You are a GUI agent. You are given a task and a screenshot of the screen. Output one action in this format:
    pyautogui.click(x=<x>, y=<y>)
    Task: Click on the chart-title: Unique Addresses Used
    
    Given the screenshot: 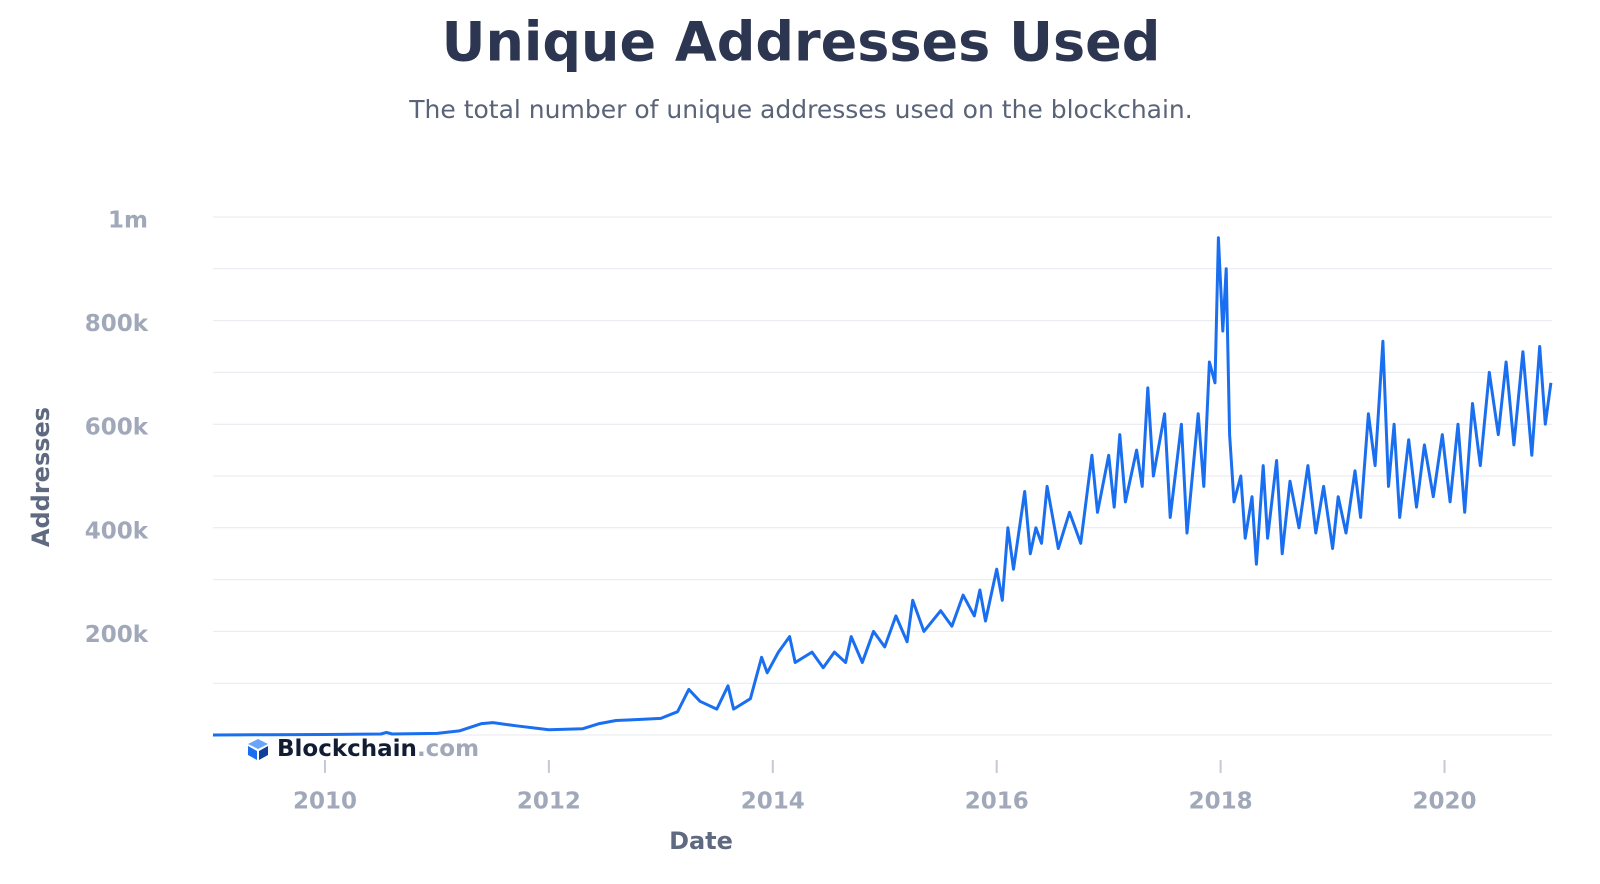 What is the action you would take?
    pyautogui.click(x=801, y=42)
    